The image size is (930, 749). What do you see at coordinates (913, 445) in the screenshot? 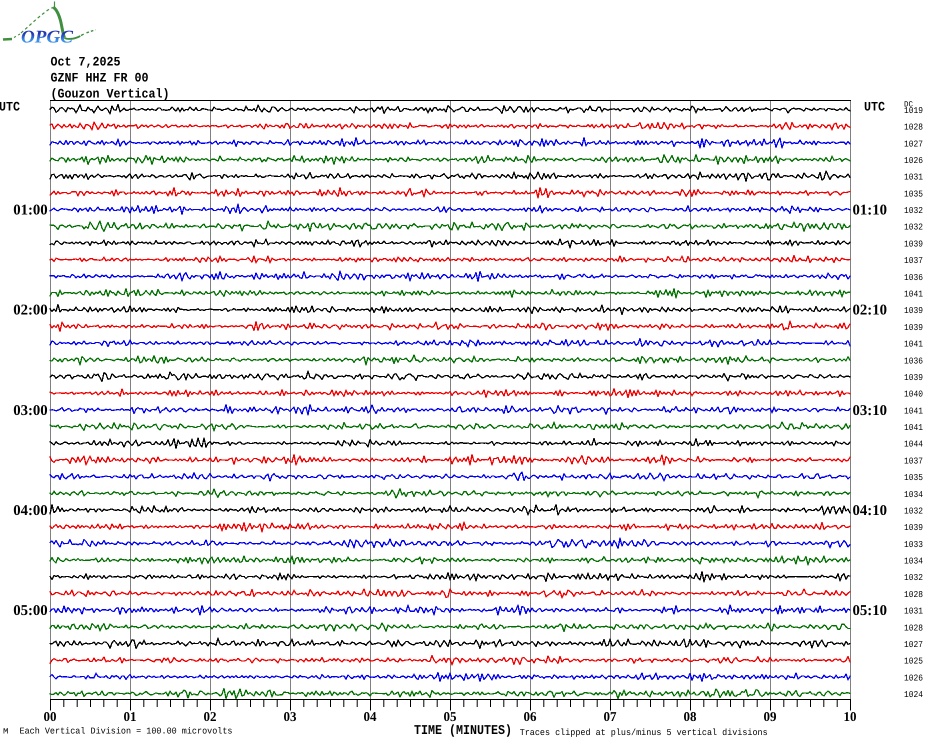
I see `svg-text: 1044` at bounding box center [913, 445].